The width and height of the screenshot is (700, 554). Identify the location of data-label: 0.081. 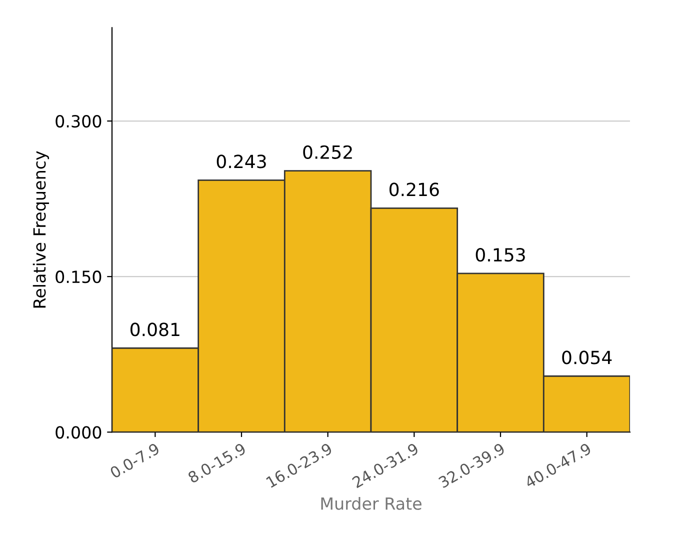
(155, 329).